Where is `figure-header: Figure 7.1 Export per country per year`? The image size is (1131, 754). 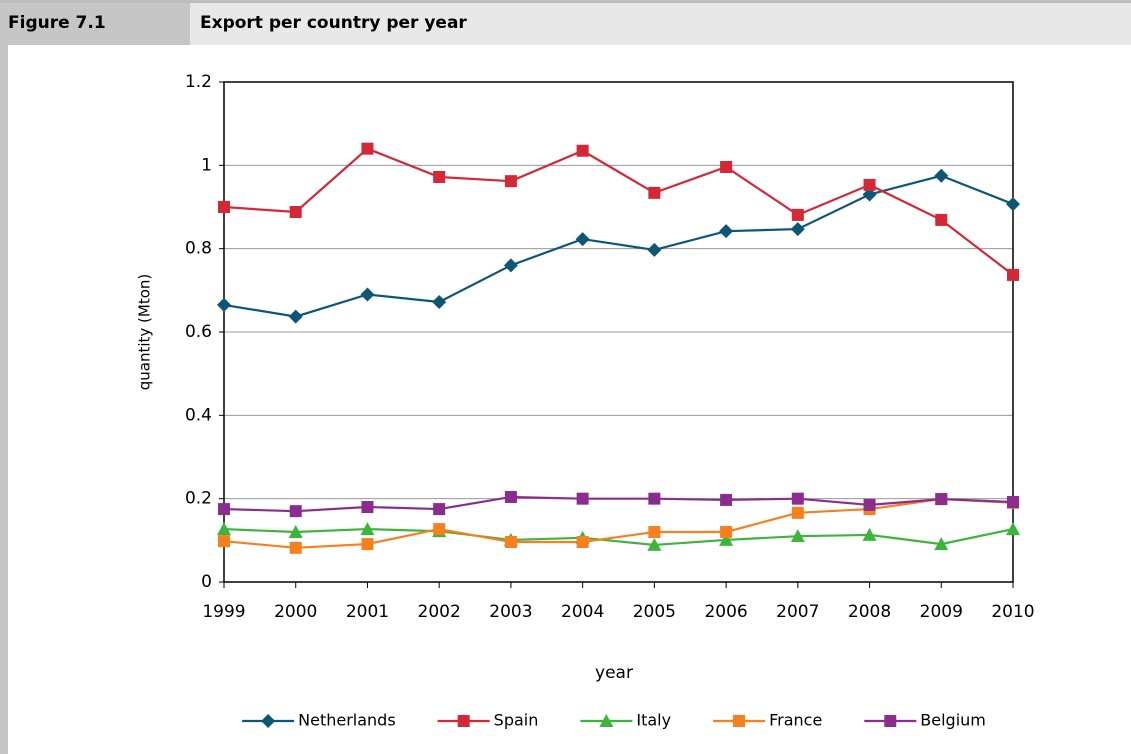
figure-header: Figure 7.1 Export per country per year is located at coordinates (565, 22).